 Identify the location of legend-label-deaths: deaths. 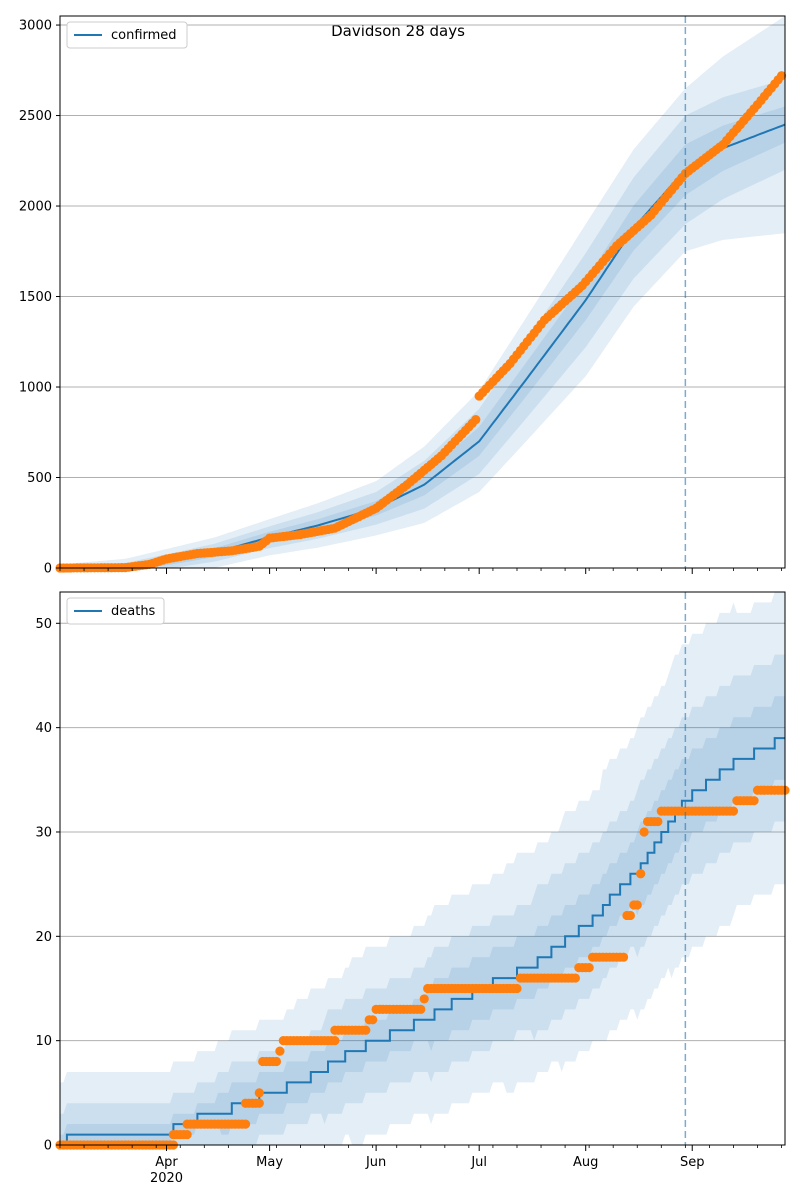
(133, 611).